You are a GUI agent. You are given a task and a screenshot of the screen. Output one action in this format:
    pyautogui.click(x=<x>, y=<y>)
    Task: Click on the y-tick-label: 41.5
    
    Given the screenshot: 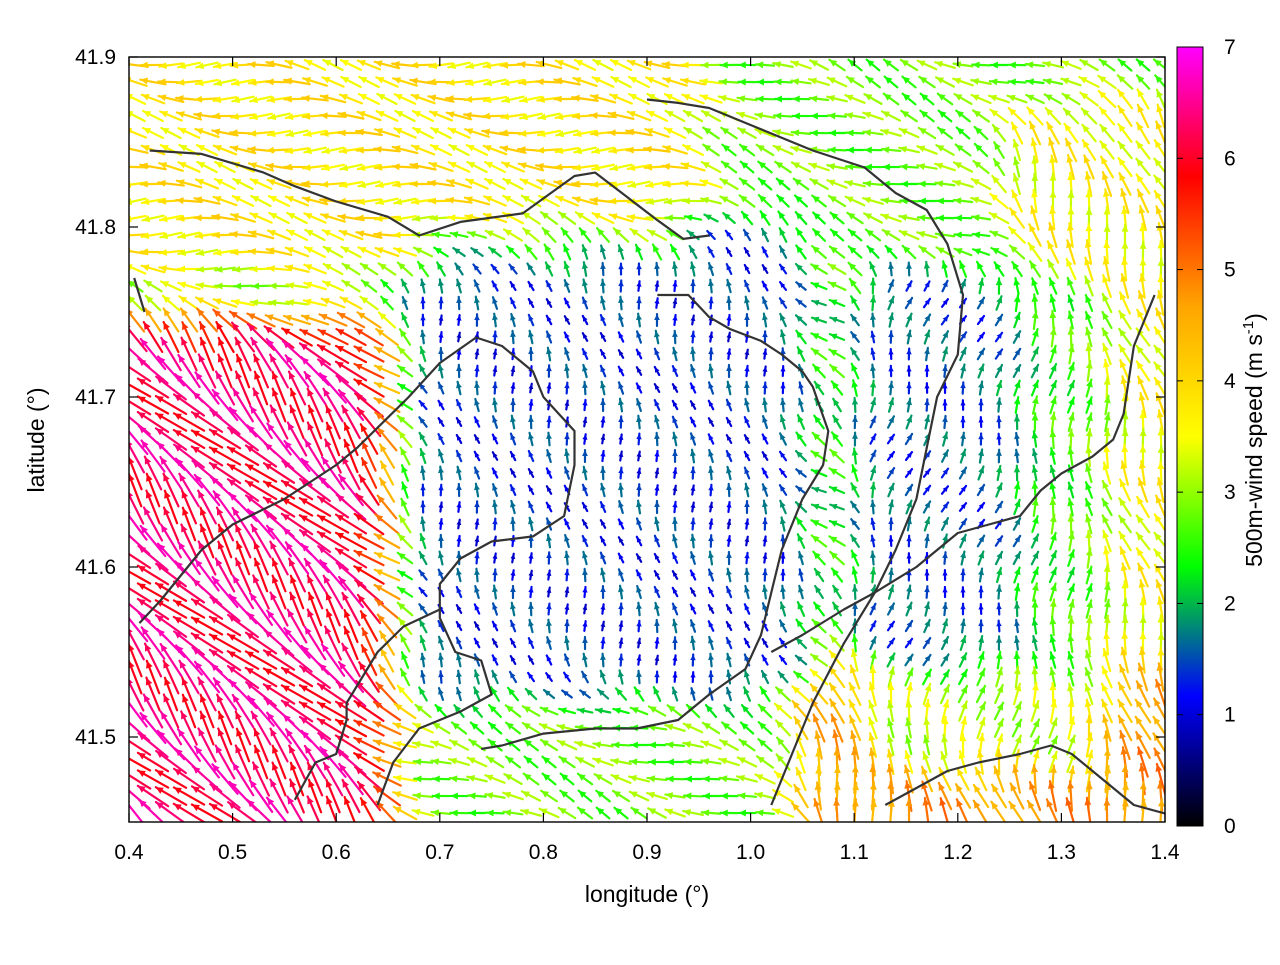 What is the action you would take?
    pyautogui.click(x=95, y=737)
    